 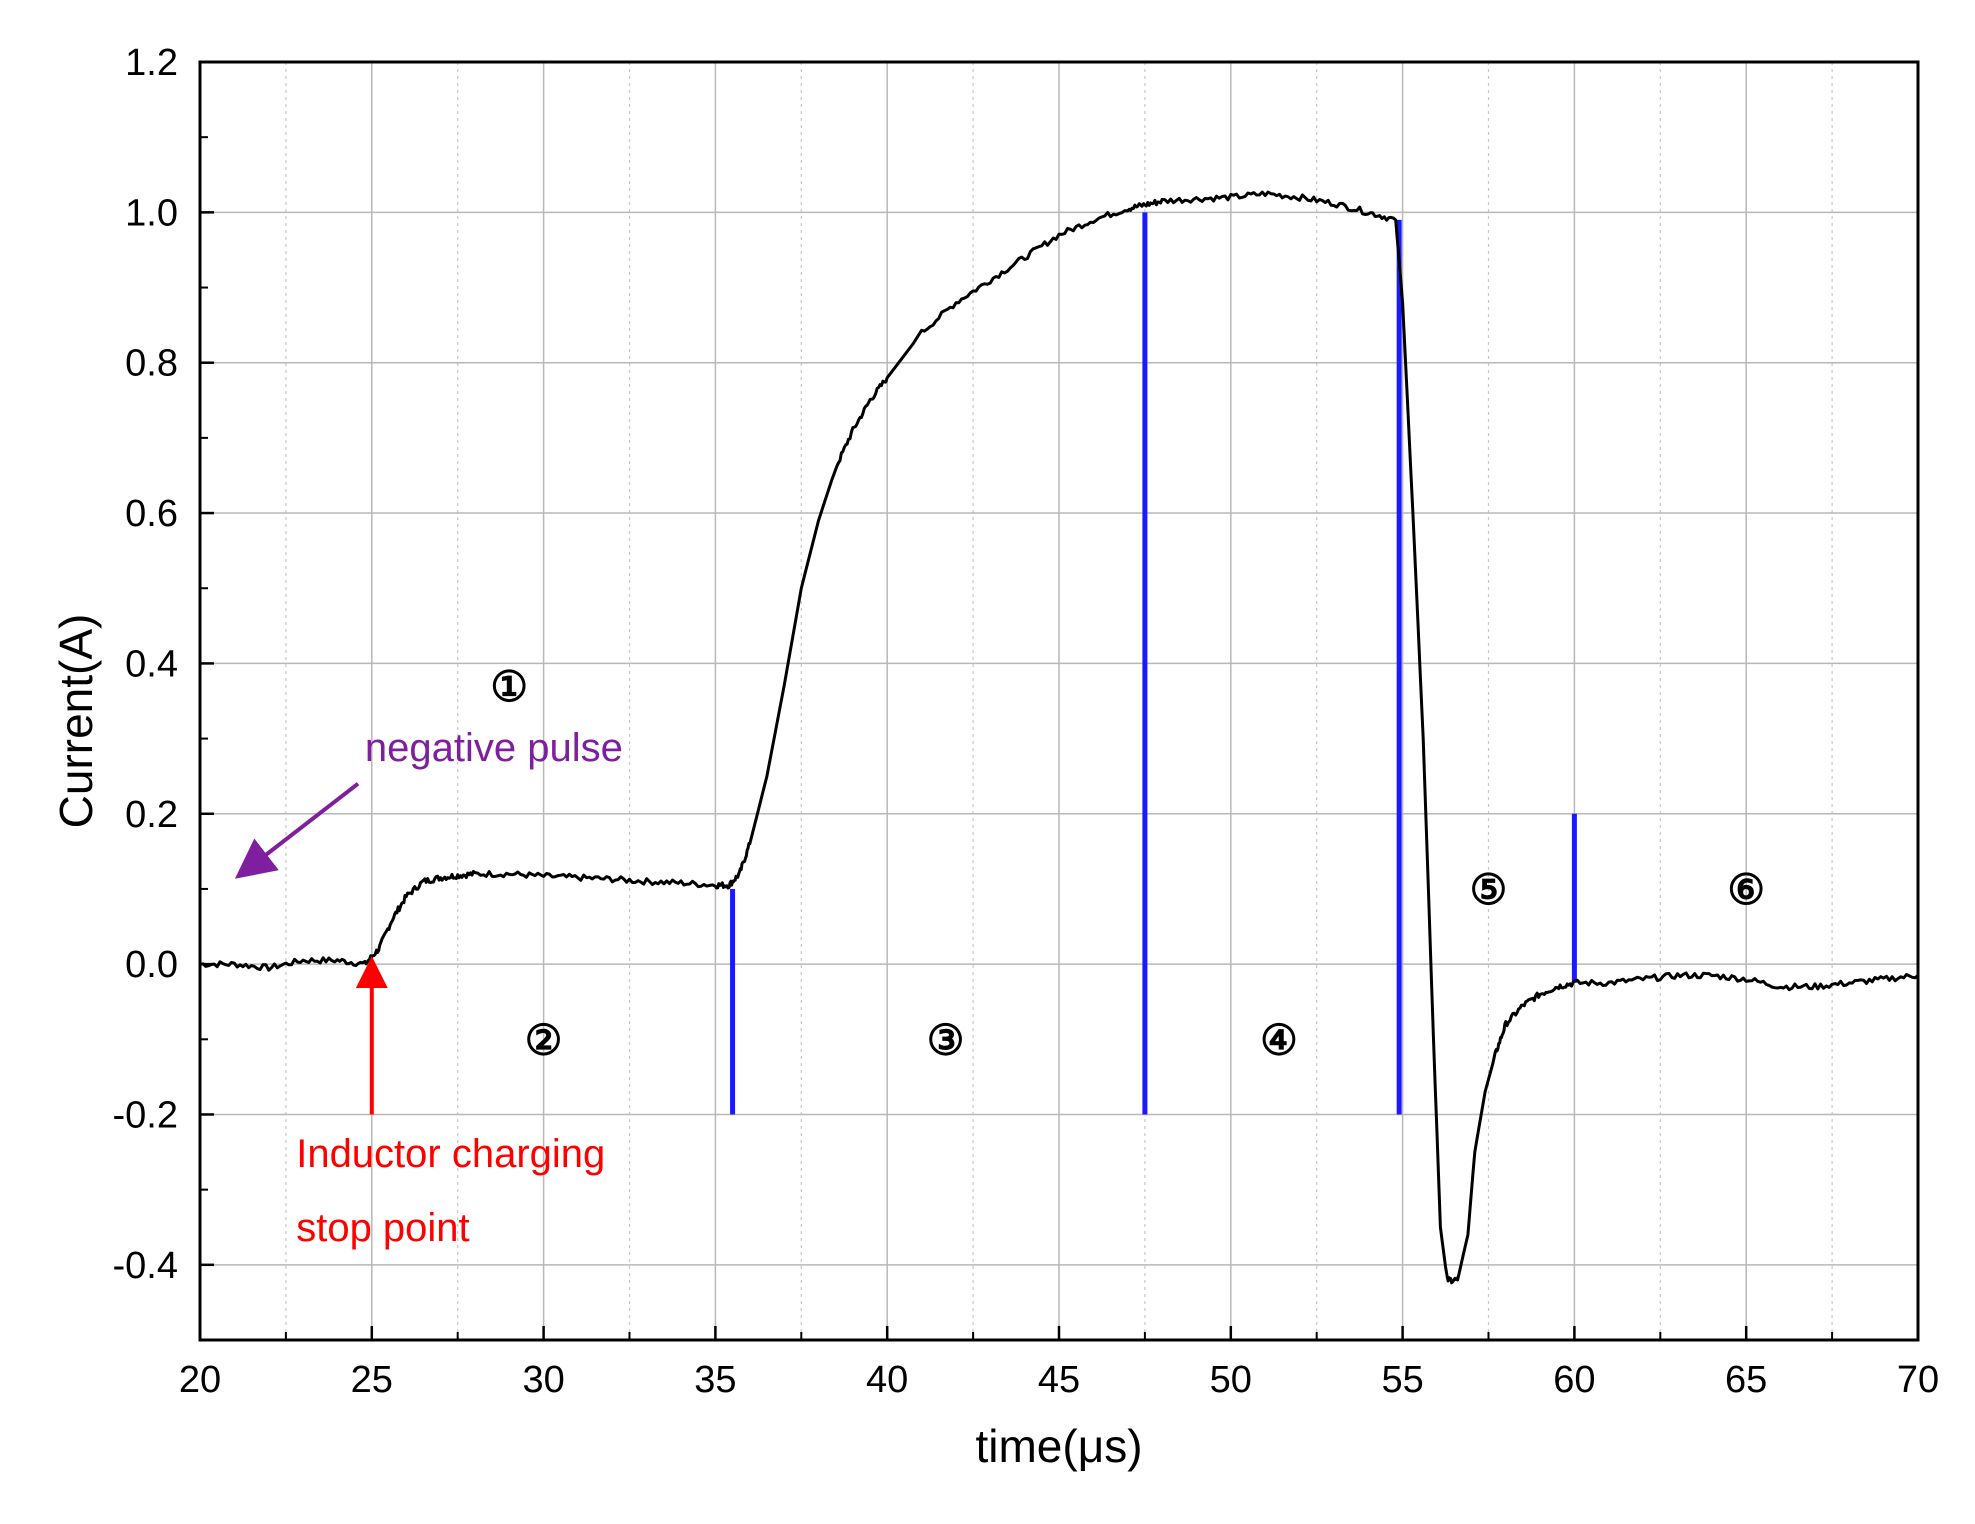 What do you see at coordinates (145, 1266) in the screenshot?
I see `y-tick-label: -0.4` at bounding box center [145, 1266].